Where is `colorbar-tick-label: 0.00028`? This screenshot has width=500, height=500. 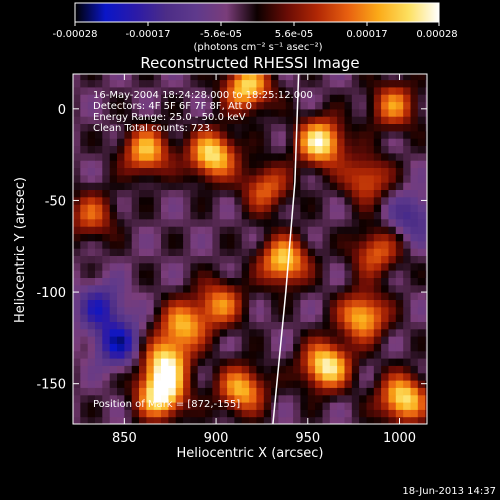 colorbar-tick-label: 0.00028 is located at coordinates (436, 34).